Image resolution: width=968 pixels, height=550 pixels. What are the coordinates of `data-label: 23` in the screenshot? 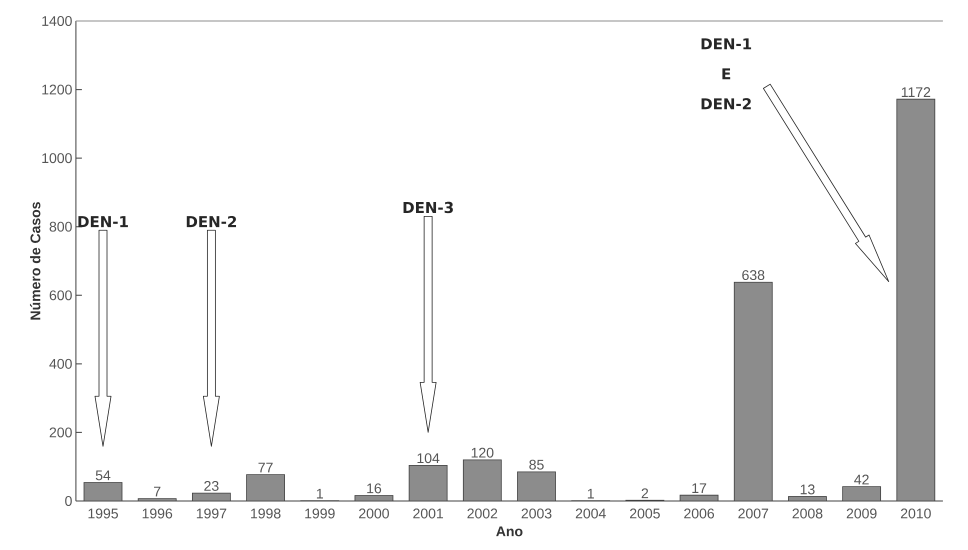 It's located at (211, 485).